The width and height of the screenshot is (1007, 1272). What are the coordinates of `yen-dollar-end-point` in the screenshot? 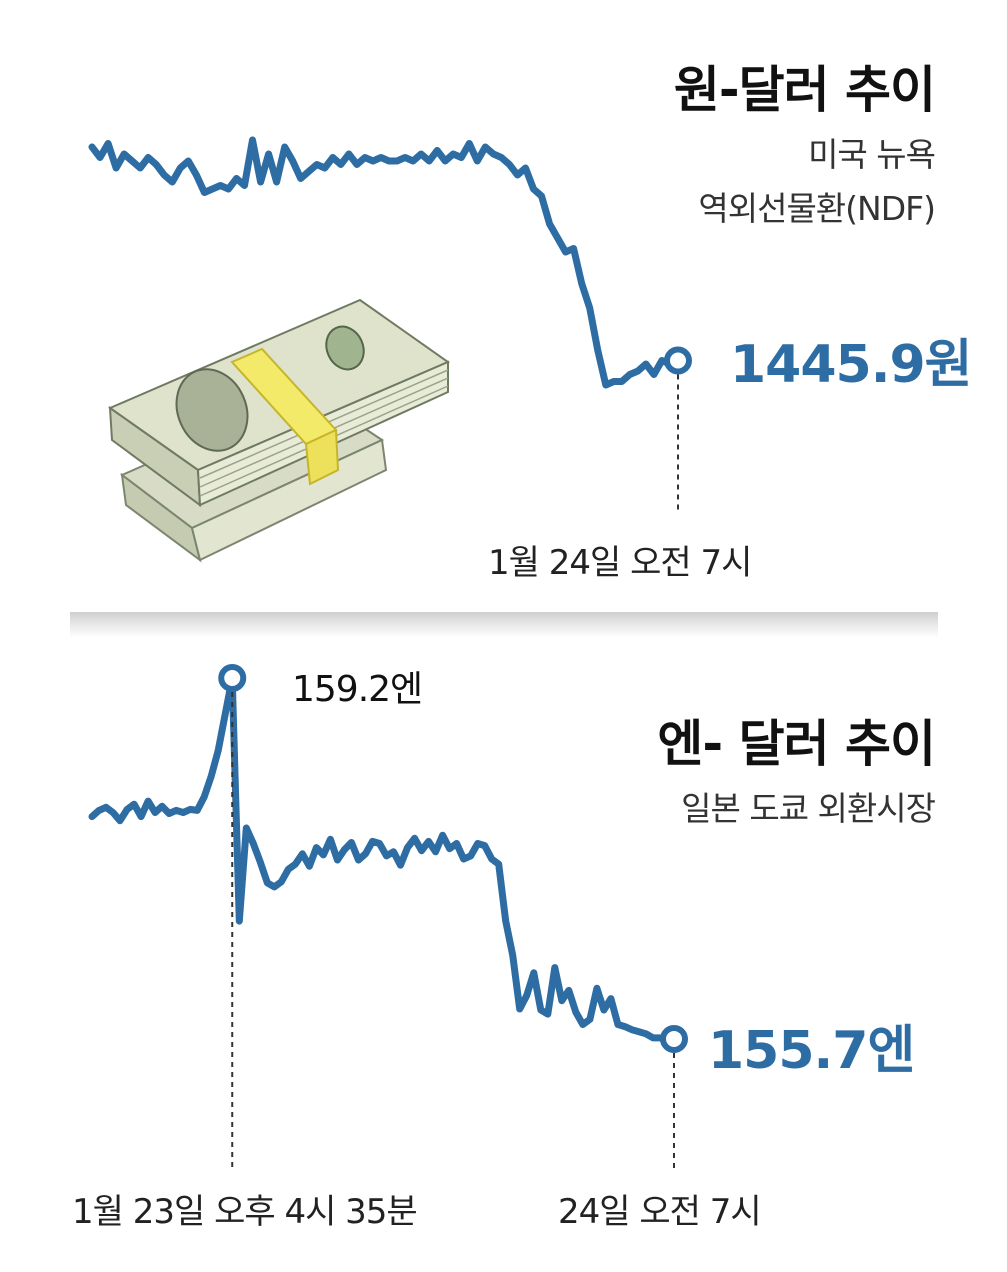 It's located at (674, 1038).